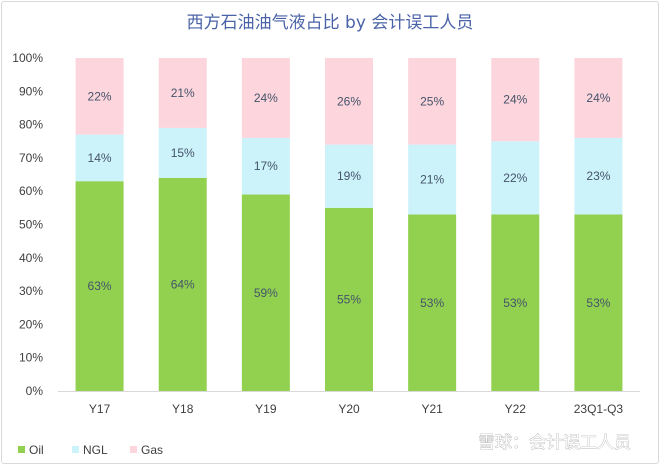 The height and width of the screenshot is (465, 660). I want to click on y-tick-label: 100%, so click(27, 58).